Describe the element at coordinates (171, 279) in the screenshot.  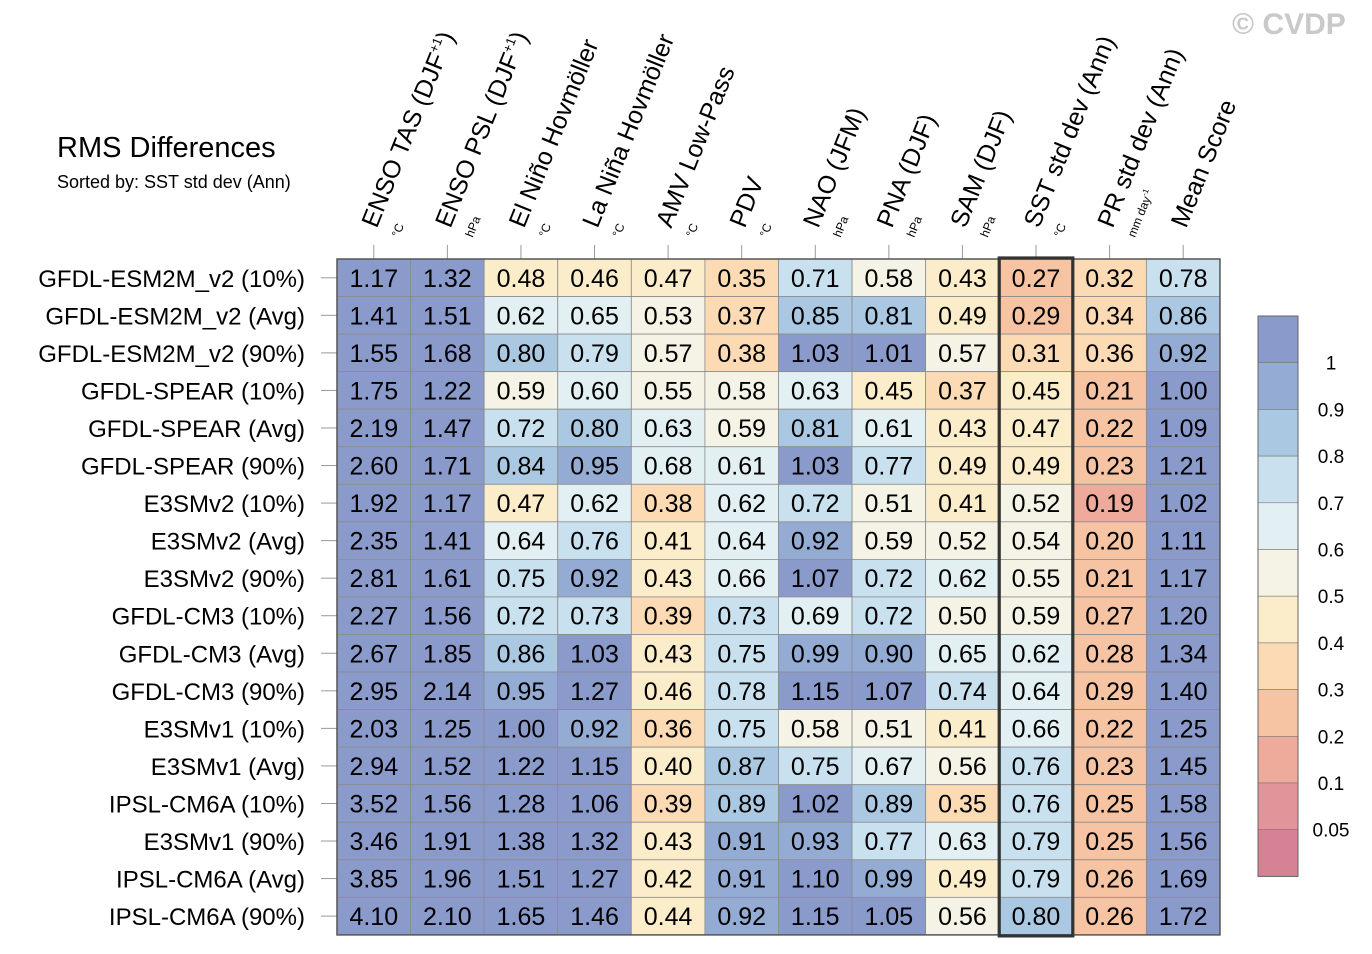
I see `row-label: GFDL-ESM2M_v2 (10%)` at that location.